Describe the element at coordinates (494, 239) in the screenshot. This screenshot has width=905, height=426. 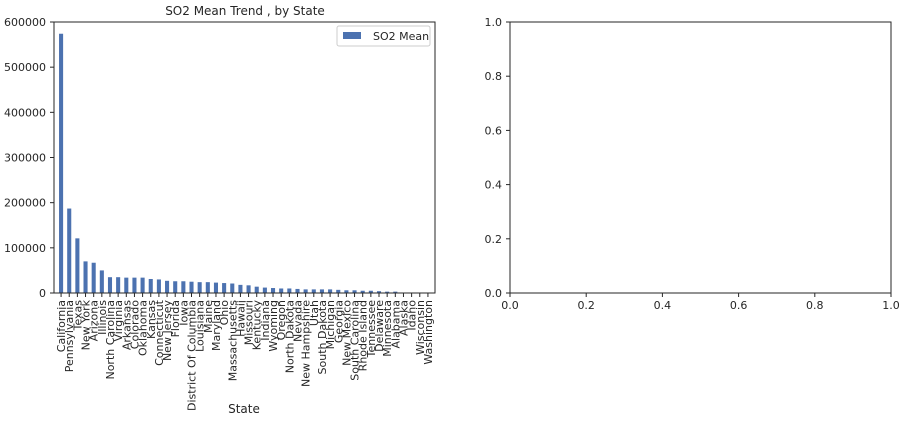
I see `right-y-tick-label: 0.2` at that location.